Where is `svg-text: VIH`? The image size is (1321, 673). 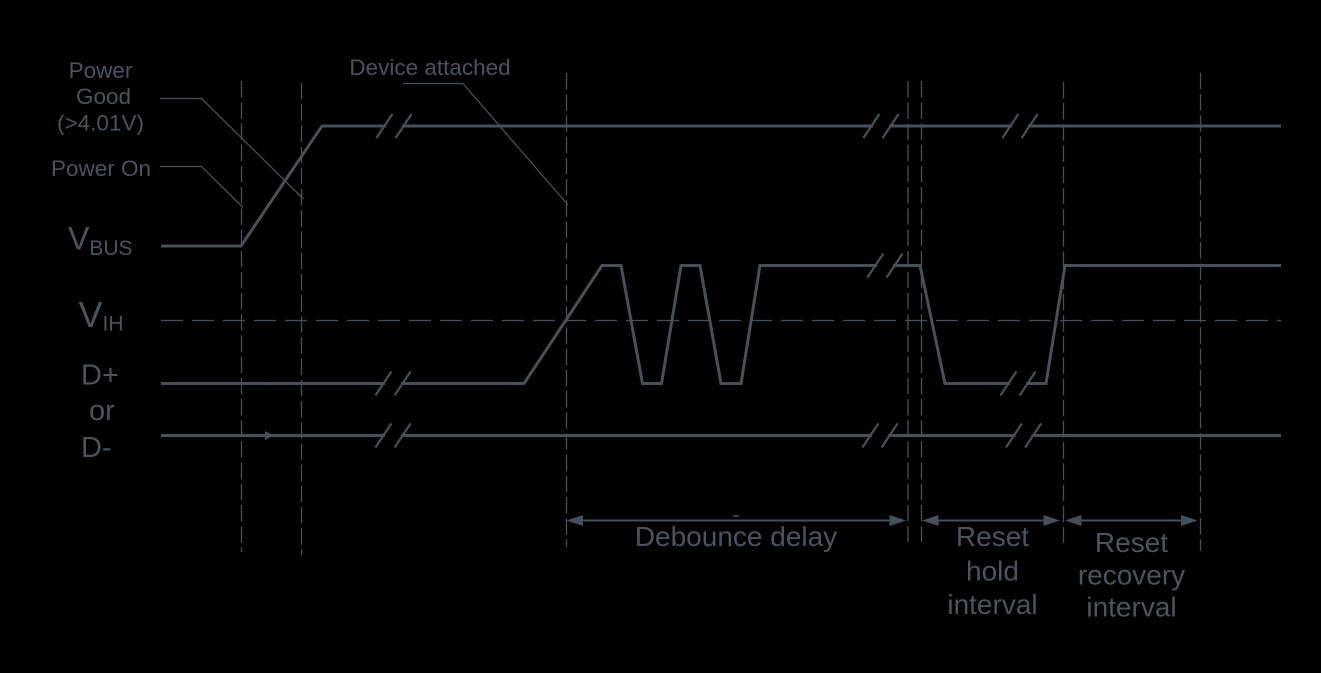
svg-text: VIH is located at coordinates (101, 315).